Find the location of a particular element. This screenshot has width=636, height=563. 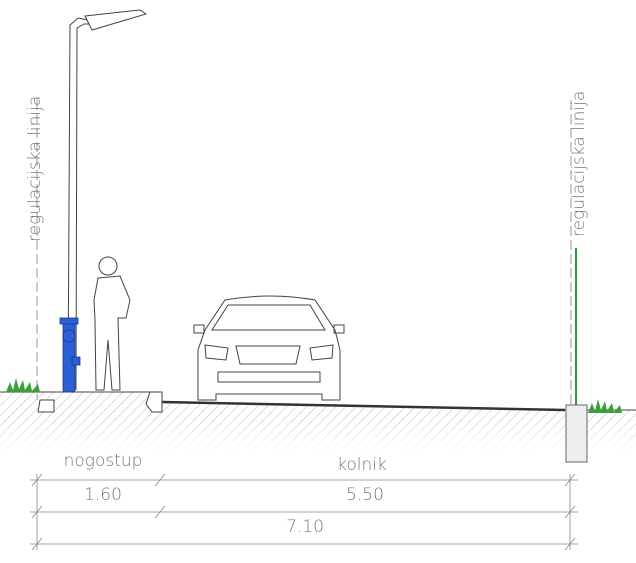

zone-sidewalk: nogostup is located at coordinates (103, 461).